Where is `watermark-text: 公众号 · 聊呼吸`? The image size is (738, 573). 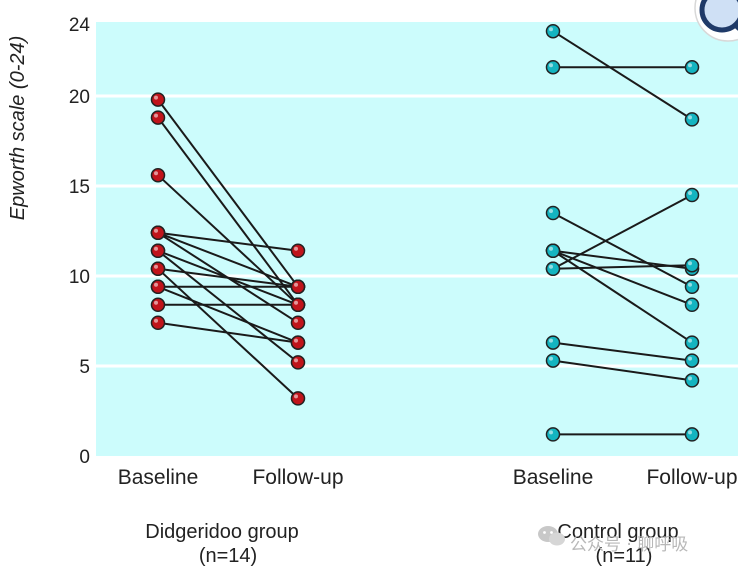
watermark-text: 公众号 · 聊呼吸 is located at coordinates (629, 545).